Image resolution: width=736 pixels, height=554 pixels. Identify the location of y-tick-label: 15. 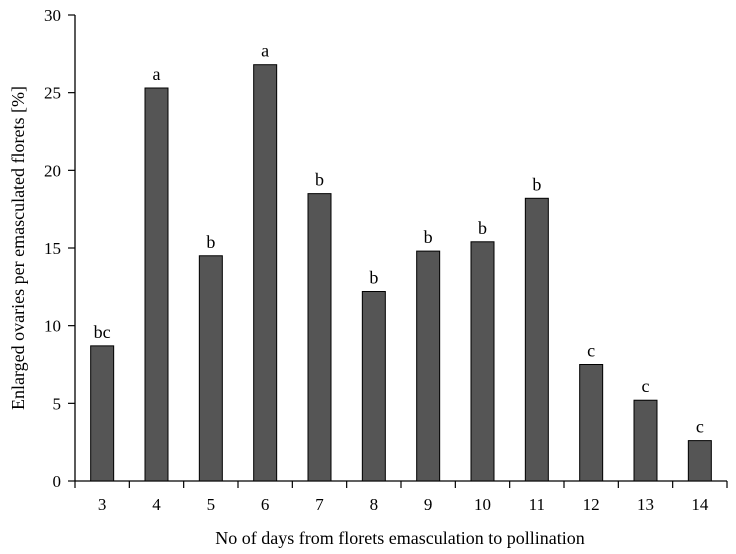
(52, 248).